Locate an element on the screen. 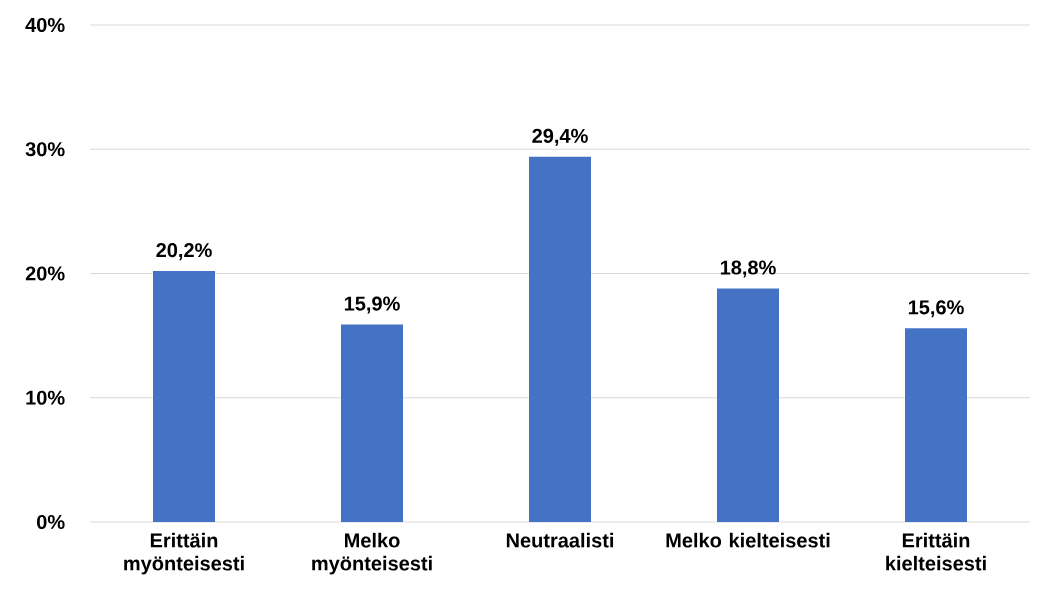 Image resolution: width=1043 pixels, height=609 pixels. y-tick-label: 0% is located at coordinates (51, 522).